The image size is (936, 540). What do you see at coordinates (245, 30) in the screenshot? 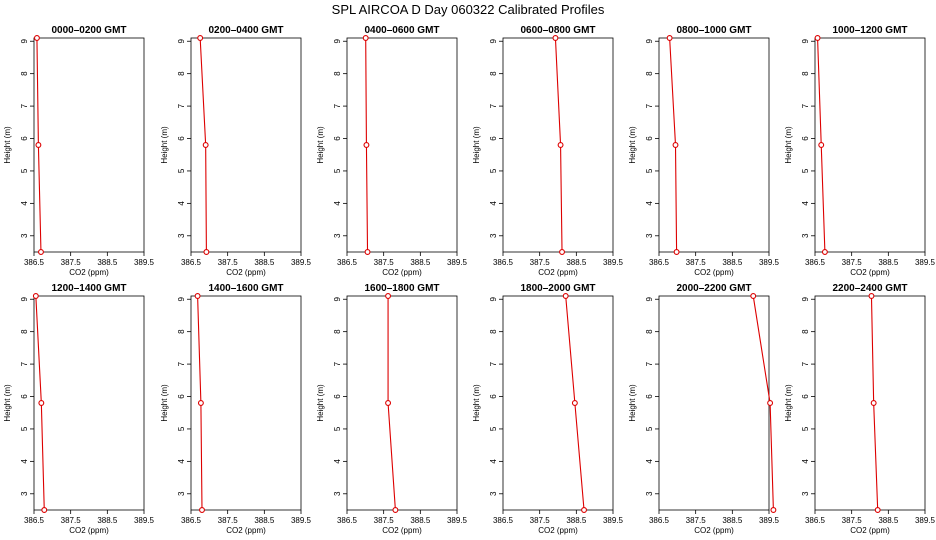
I see `panel-title: 0200–0400 GMT` at bounding box center [245, 30].